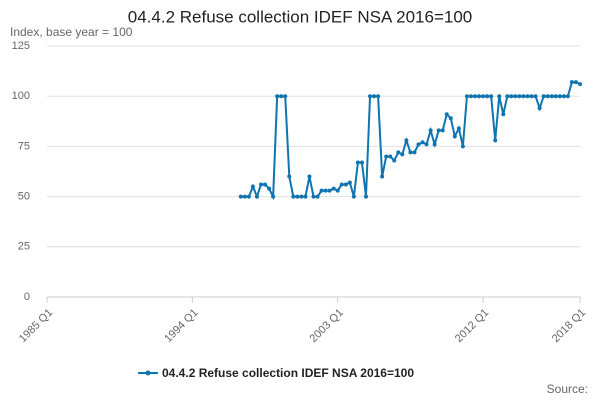  I want to click on chart-subtitle: Index, base year = 100, so click(71, 32).